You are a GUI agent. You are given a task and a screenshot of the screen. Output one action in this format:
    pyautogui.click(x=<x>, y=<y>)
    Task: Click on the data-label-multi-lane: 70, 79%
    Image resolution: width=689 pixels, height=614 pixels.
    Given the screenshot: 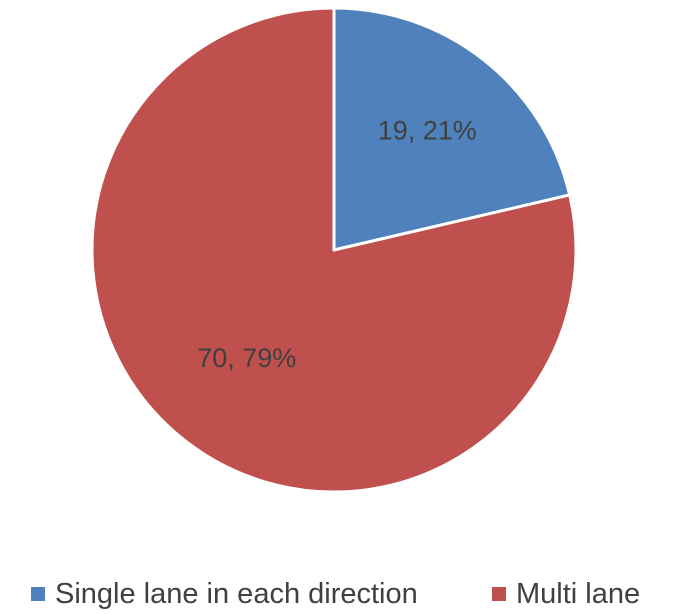 What is the action you would take?
    pyautogui.click(x=246, y=358)
    